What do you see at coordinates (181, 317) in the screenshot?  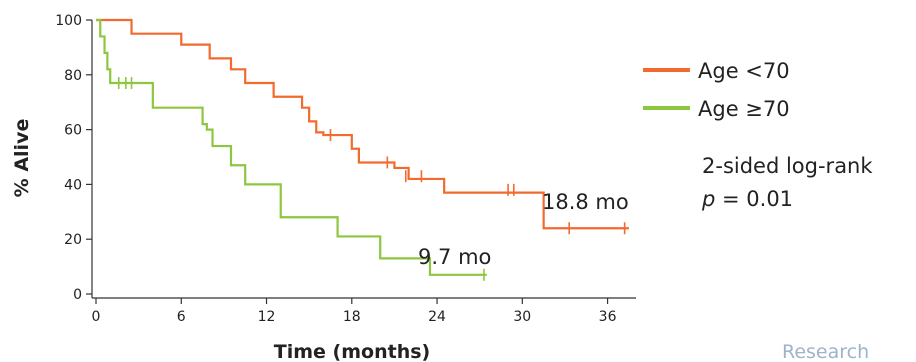 I see `x-tick-label: 6` at bounding box center [181, 317].